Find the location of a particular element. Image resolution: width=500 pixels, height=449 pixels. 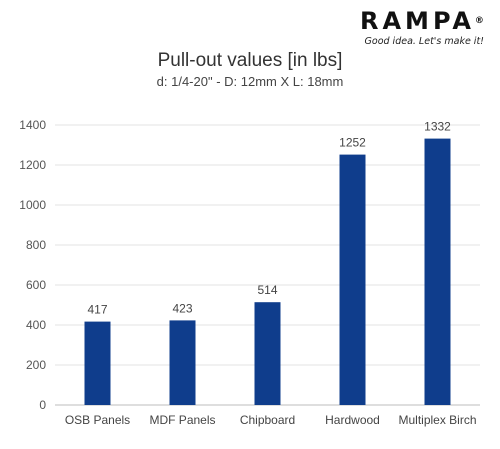

y-tick-label: 800 is located at coordinates (36, 245).